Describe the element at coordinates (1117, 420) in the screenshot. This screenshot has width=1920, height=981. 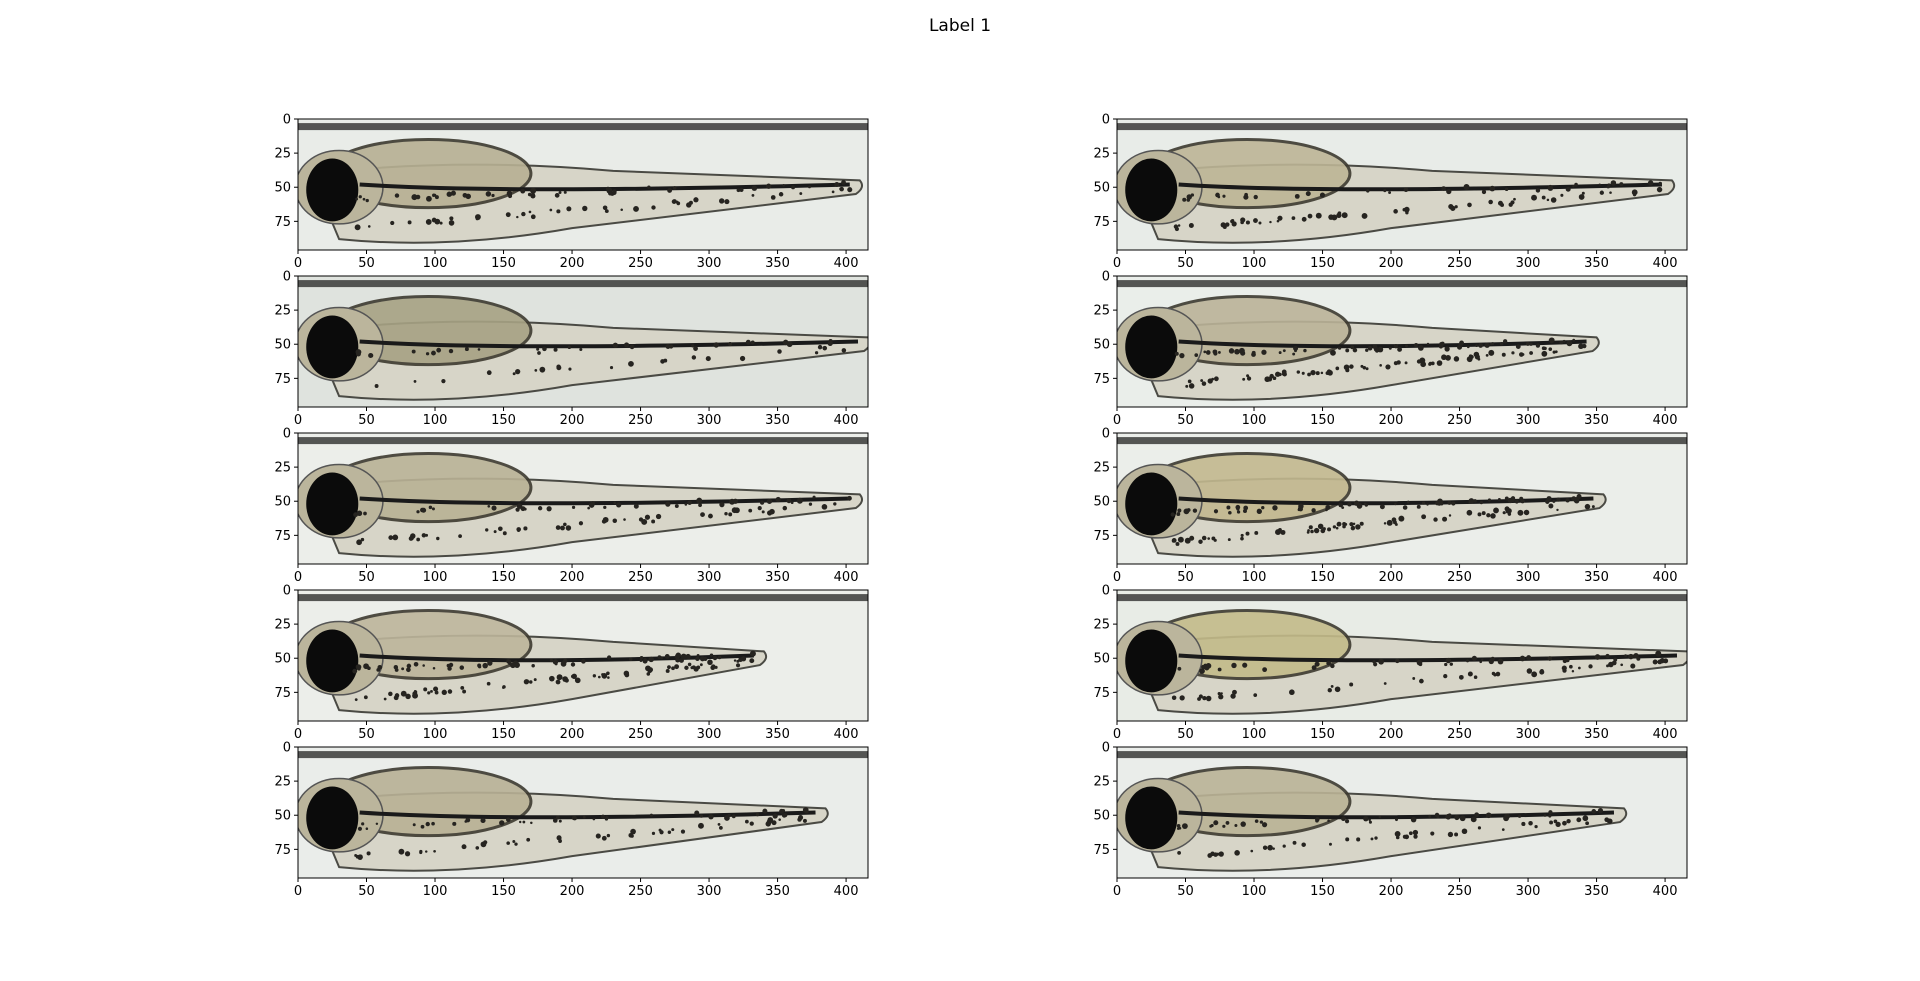
I see `x-tick-label: 0` at that location.